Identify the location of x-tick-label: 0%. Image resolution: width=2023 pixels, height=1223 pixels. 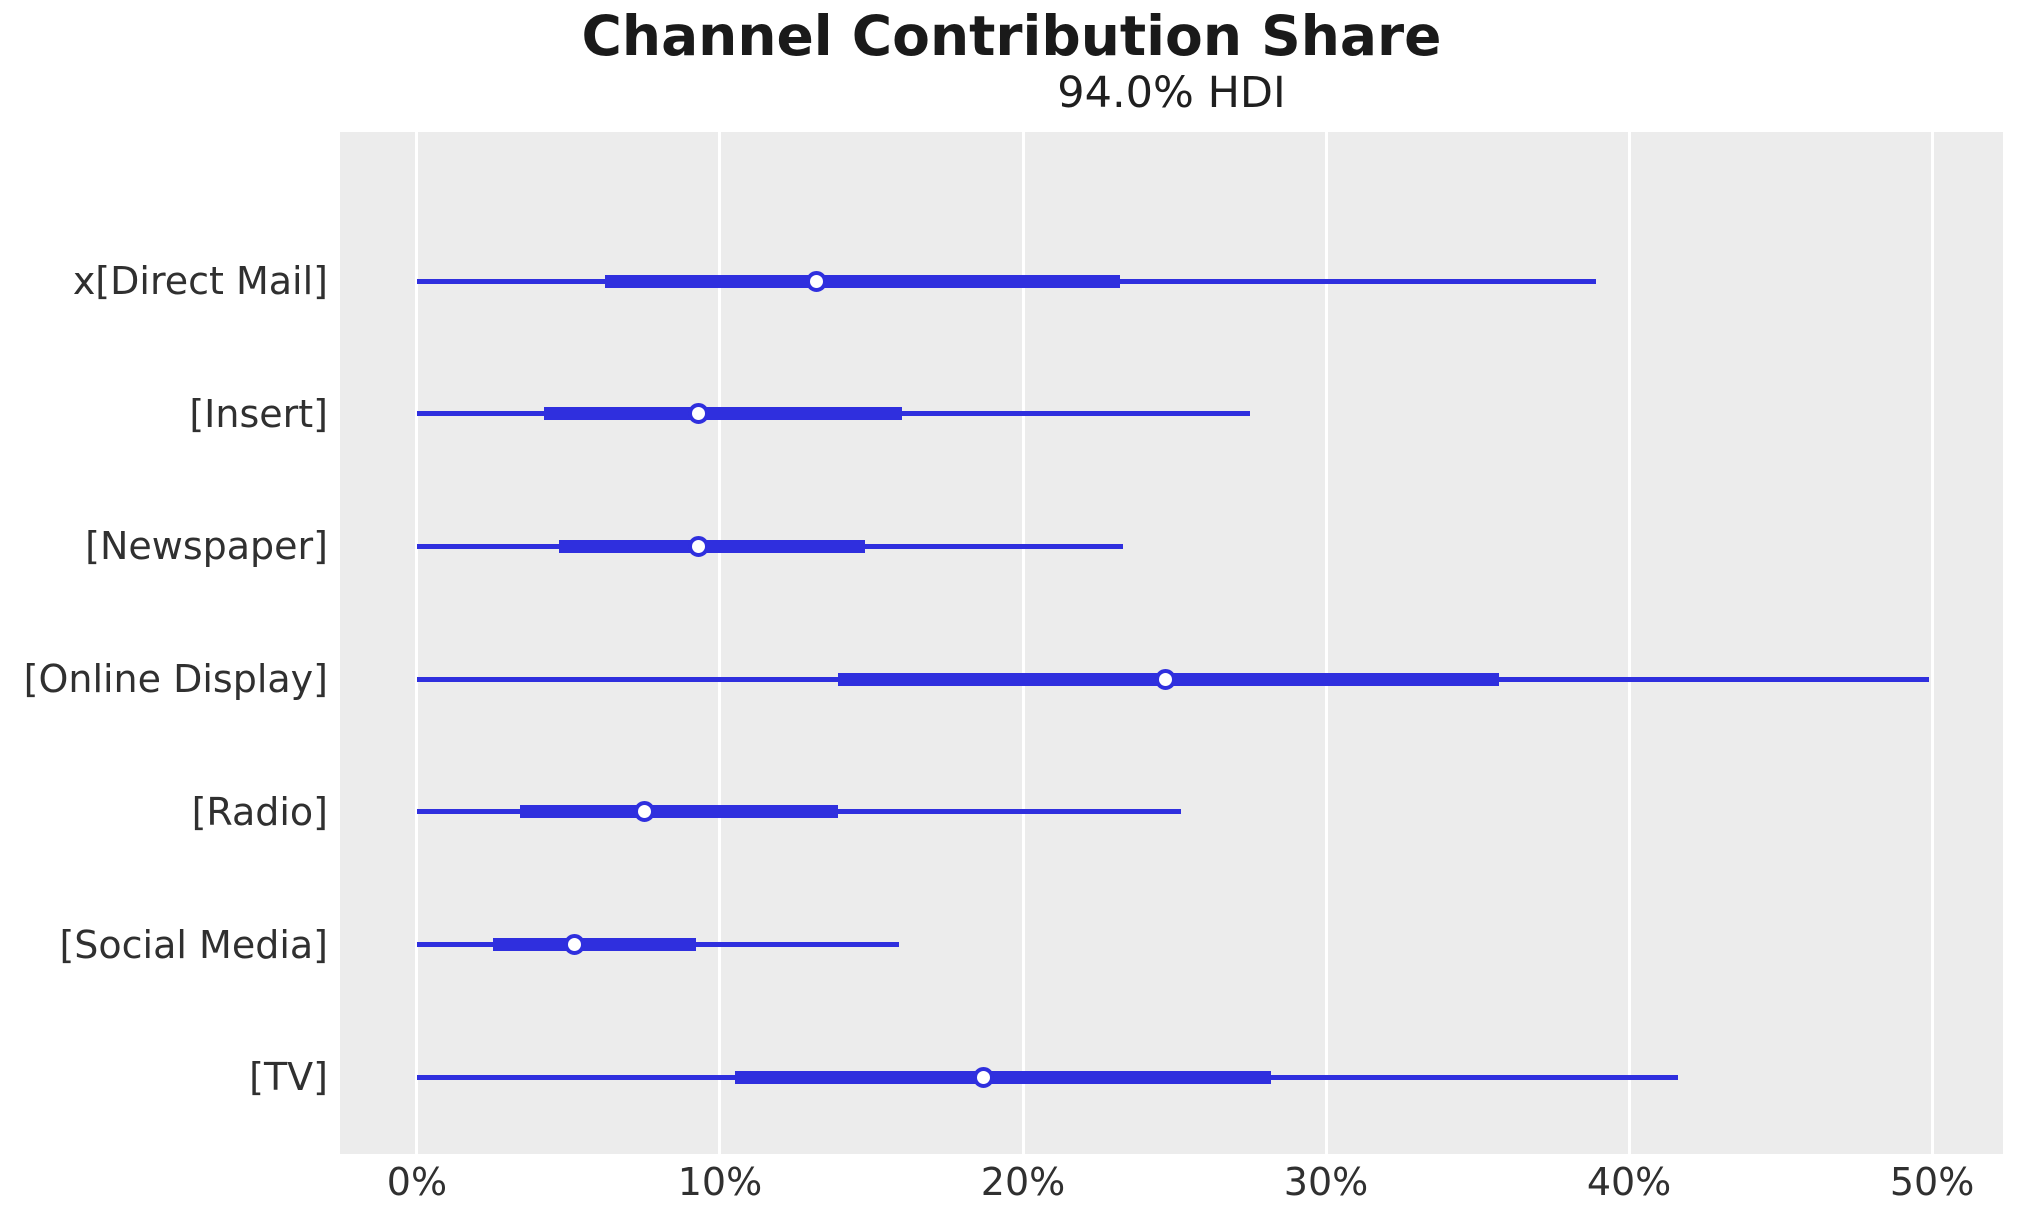
(417, 1182).